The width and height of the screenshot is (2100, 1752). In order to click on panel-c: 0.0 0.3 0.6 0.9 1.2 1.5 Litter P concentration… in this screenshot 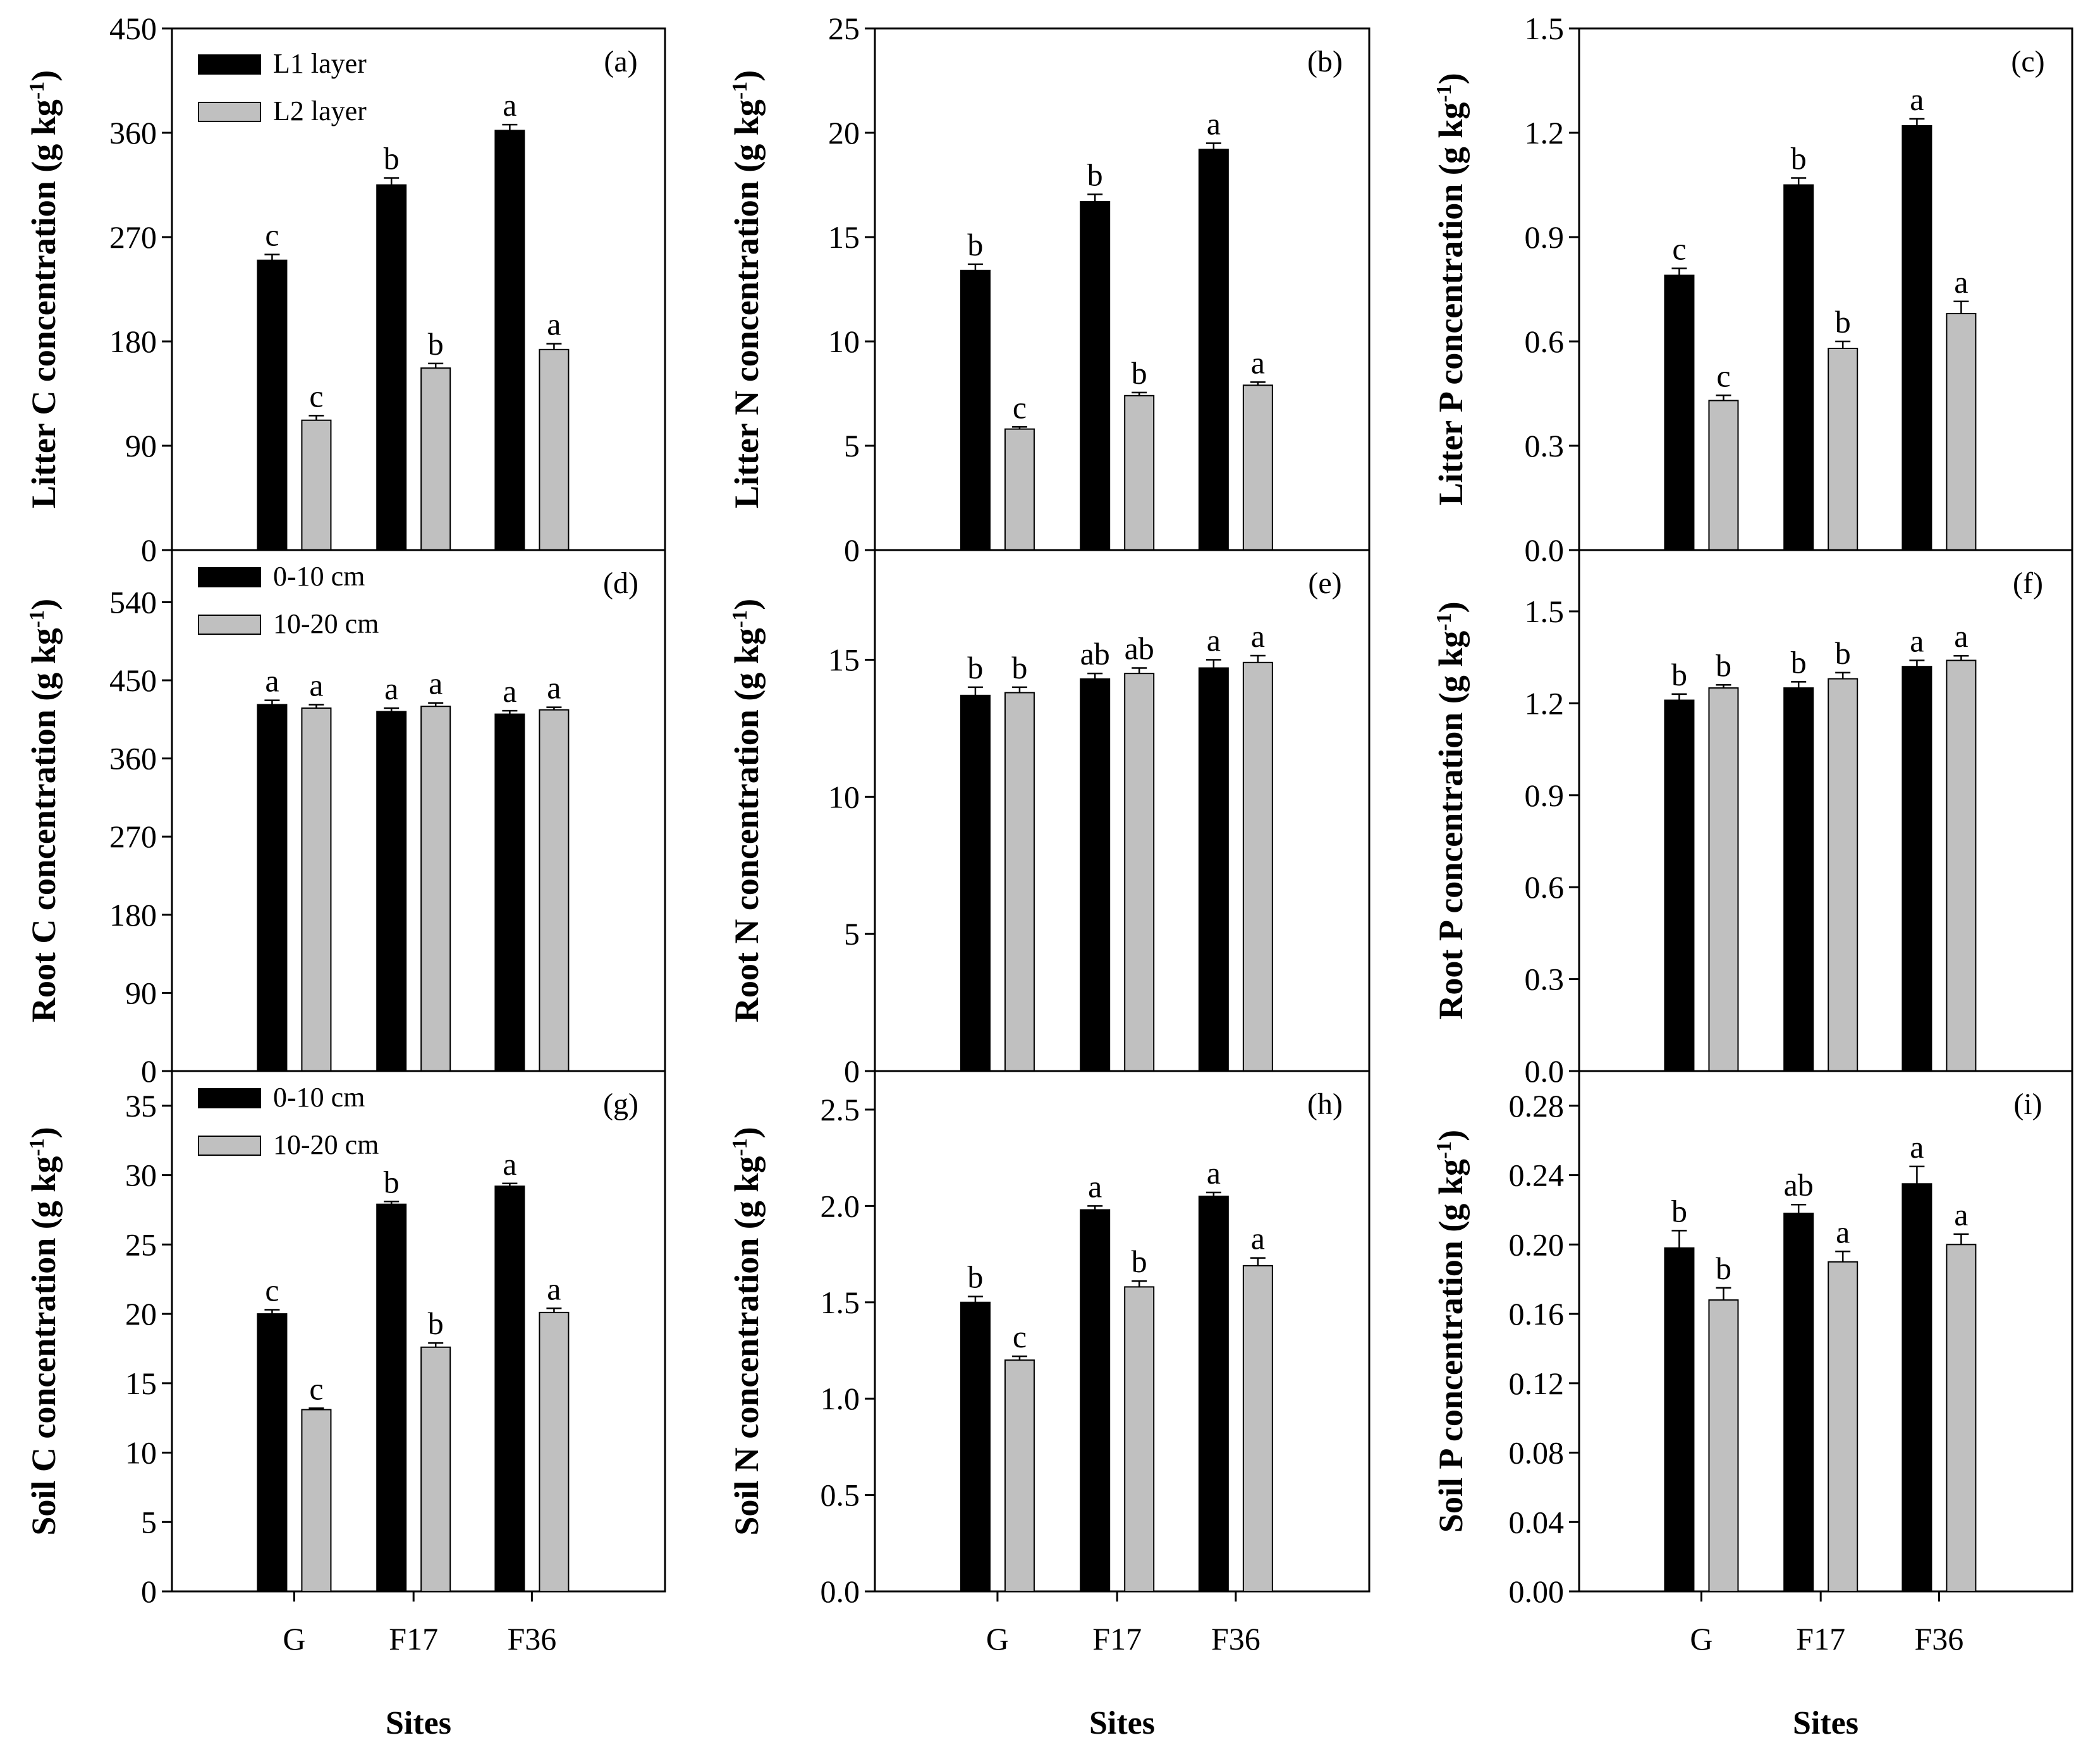, I will do `click(1752, 289)`.